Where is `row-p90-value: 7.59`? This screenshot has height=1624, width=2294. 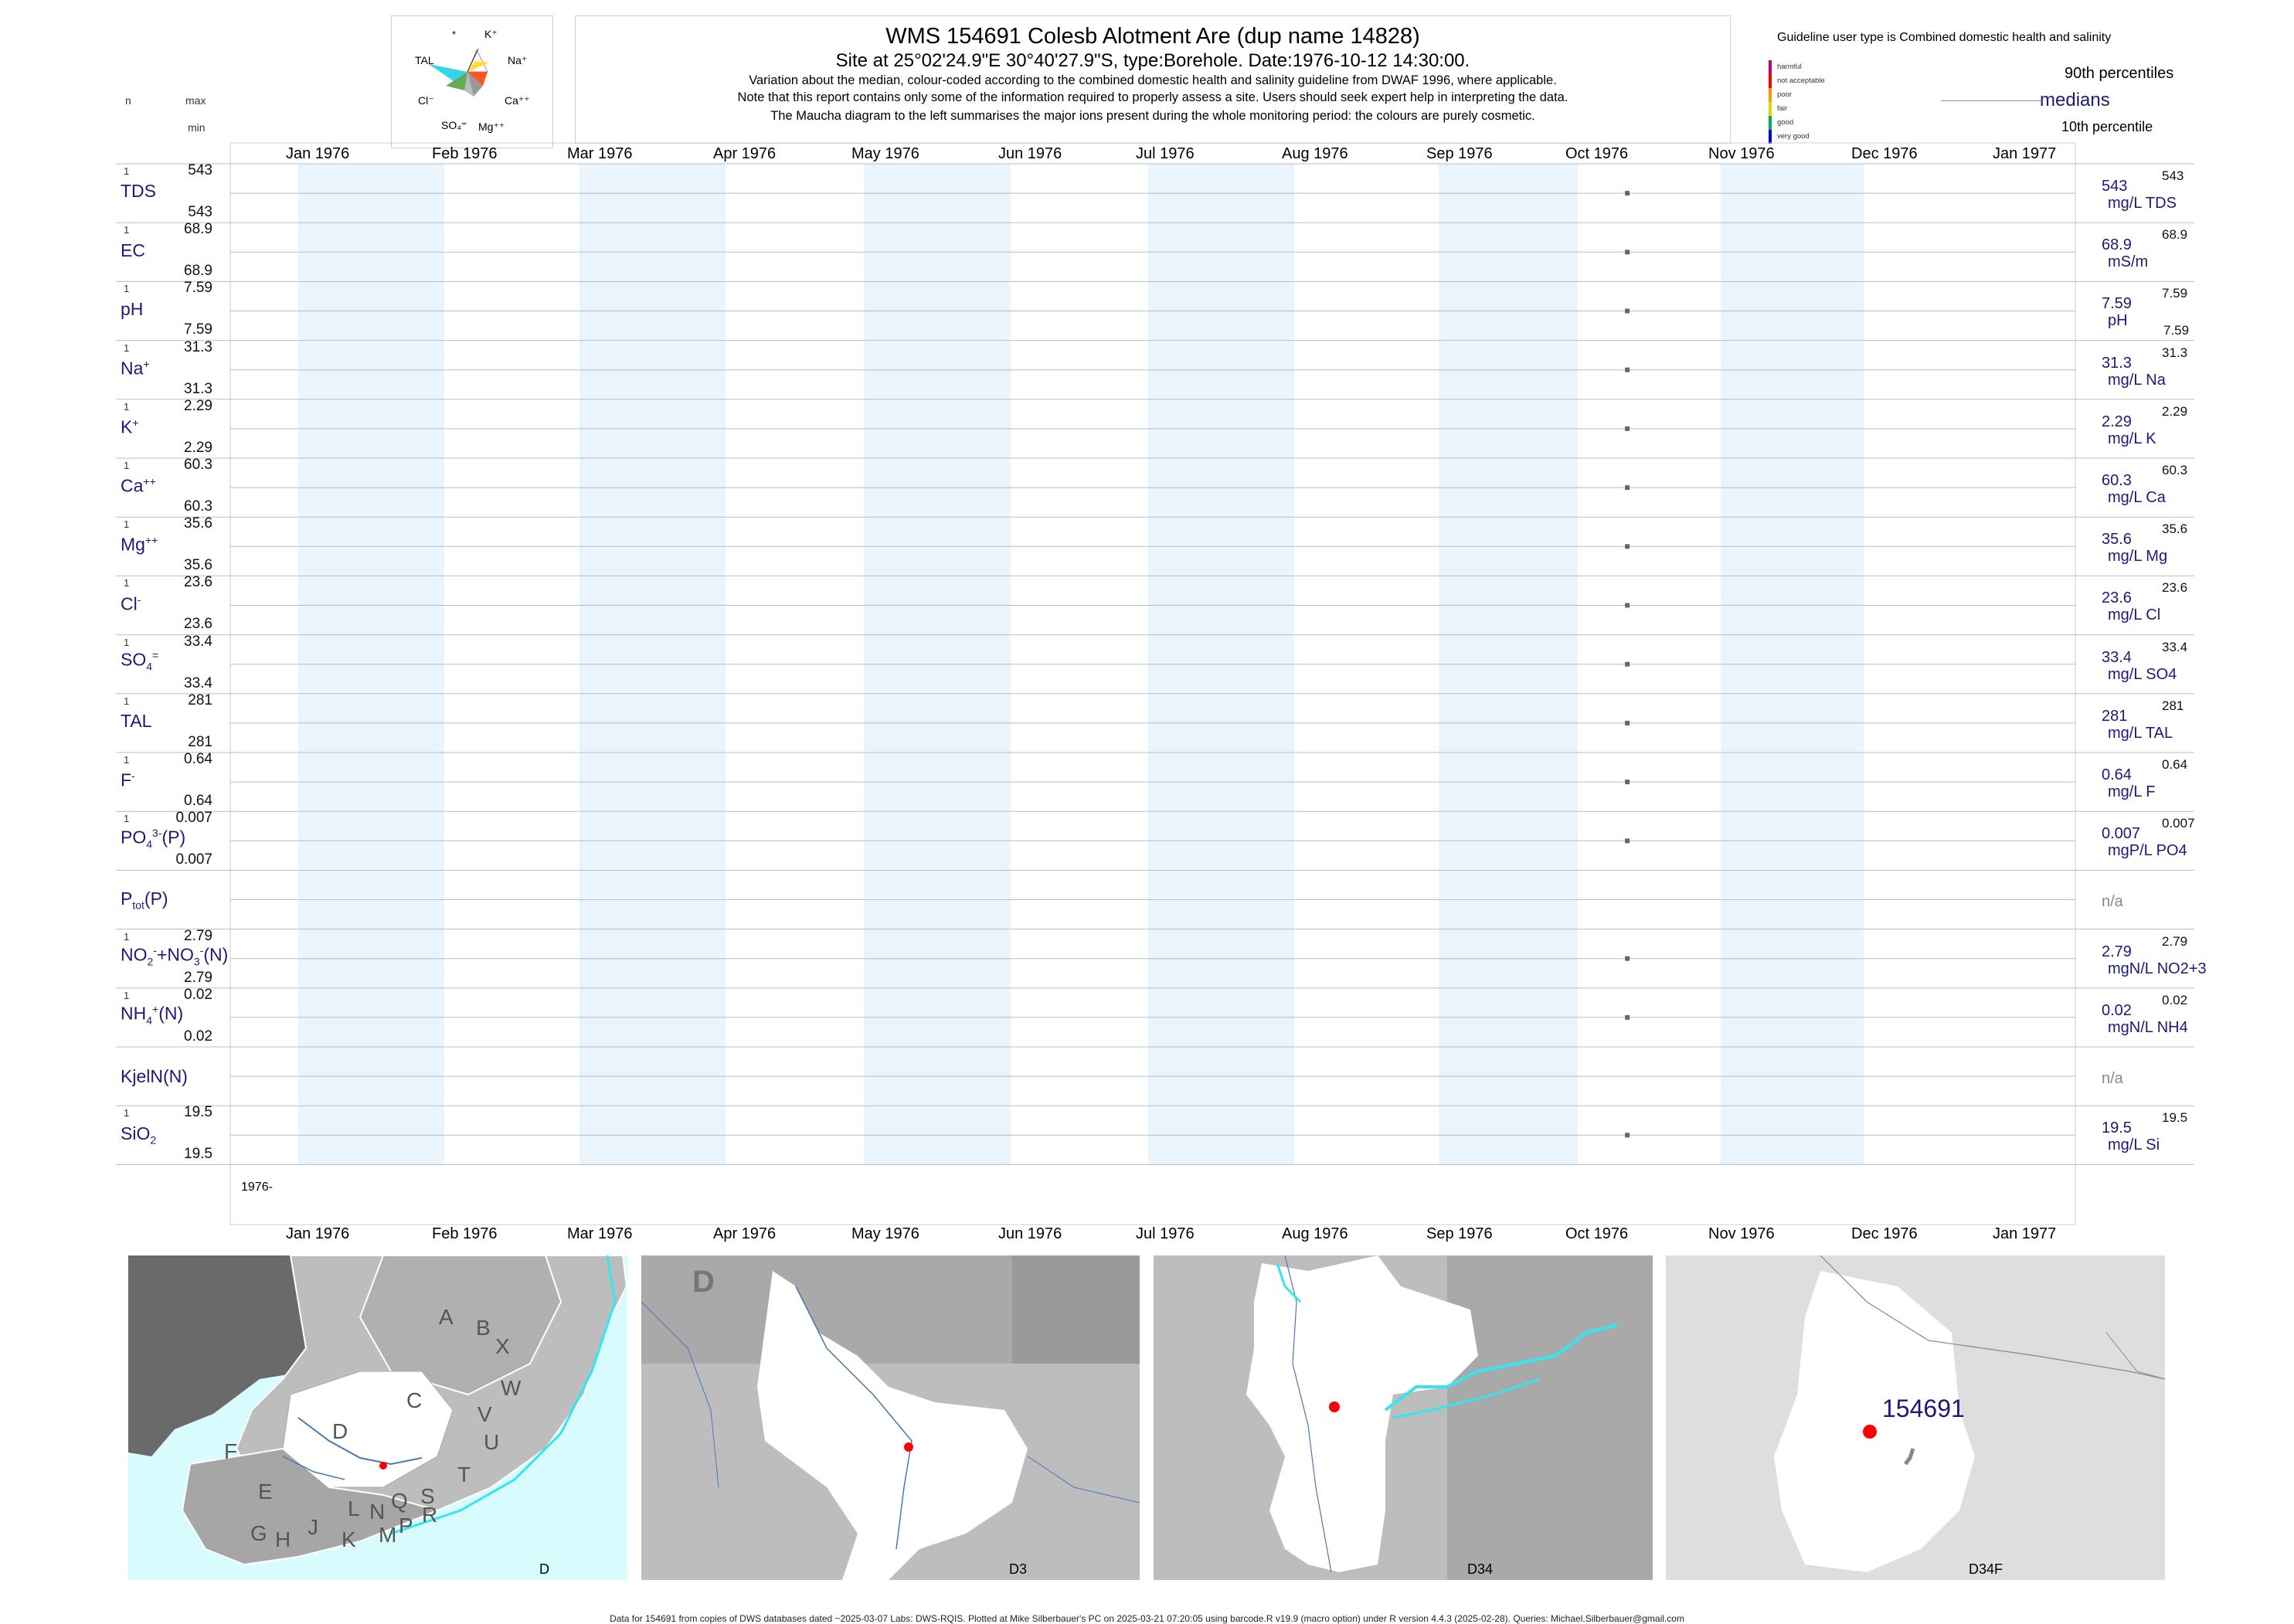 row-p90-value: 7.59 is located at coordinates (2175, 293).